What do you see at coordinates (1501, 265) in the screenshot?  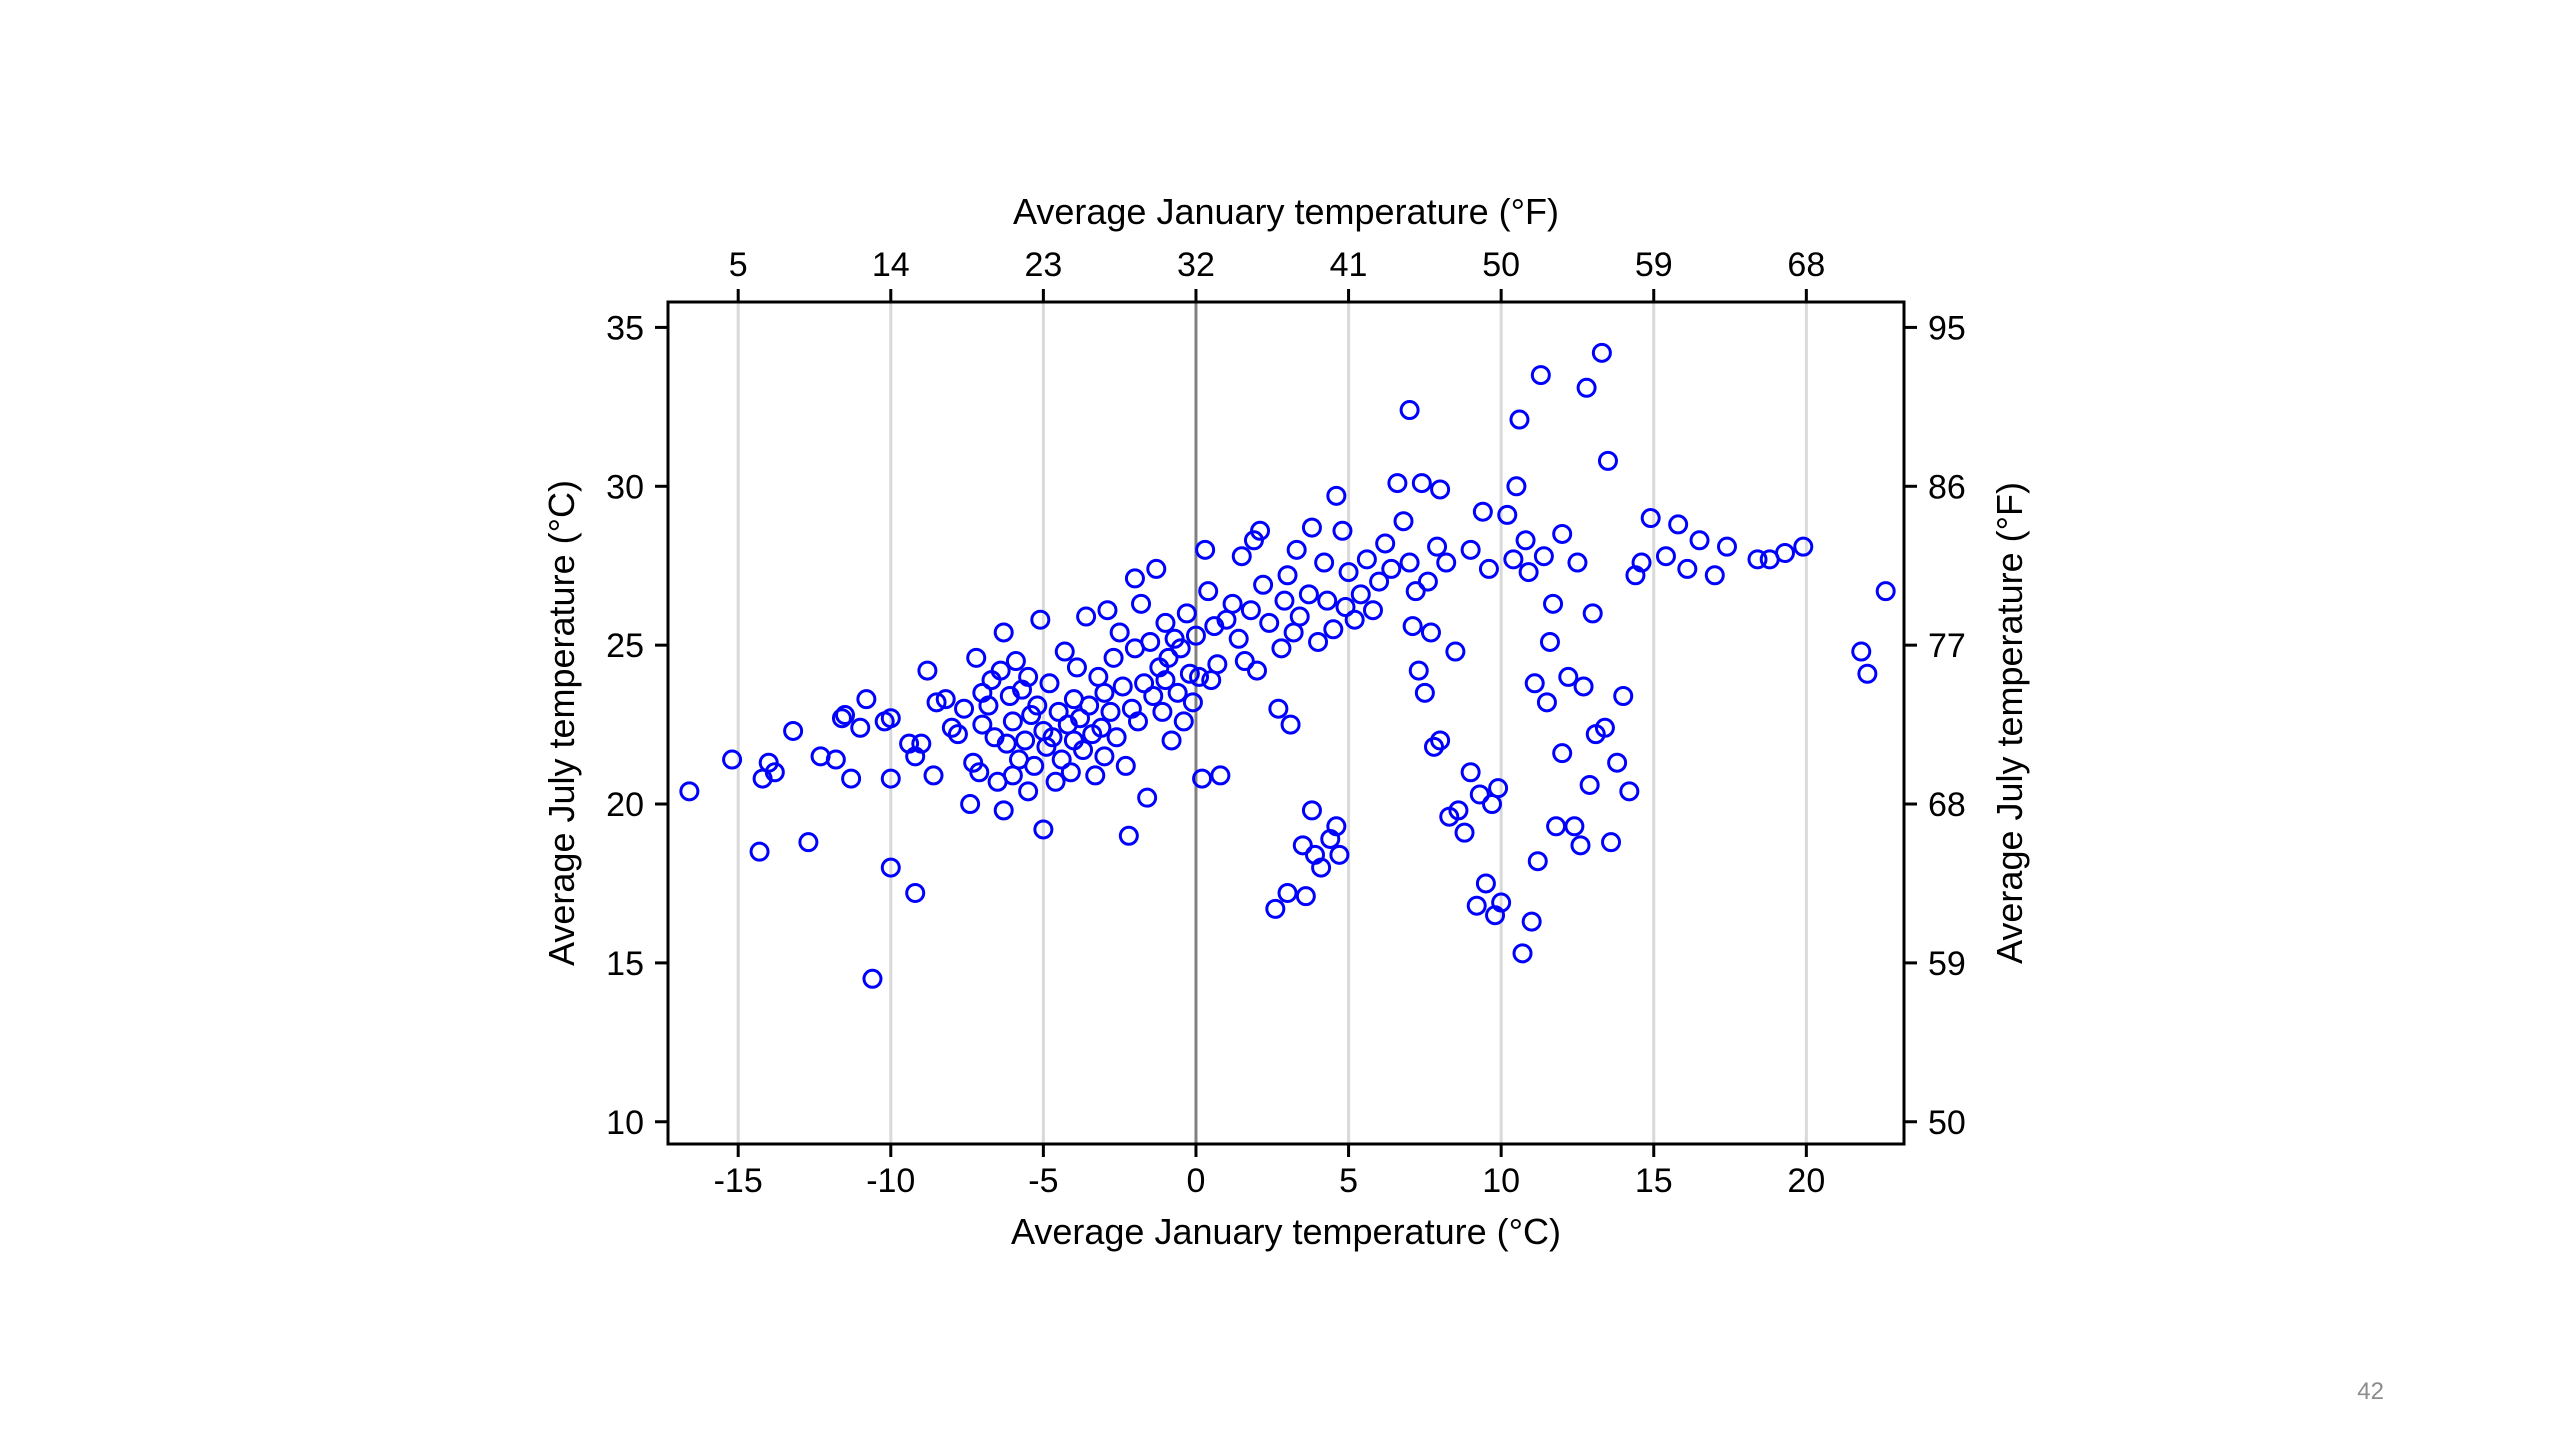 I see `top-x-tick-label: 50` at bounding box center [1501, 265].